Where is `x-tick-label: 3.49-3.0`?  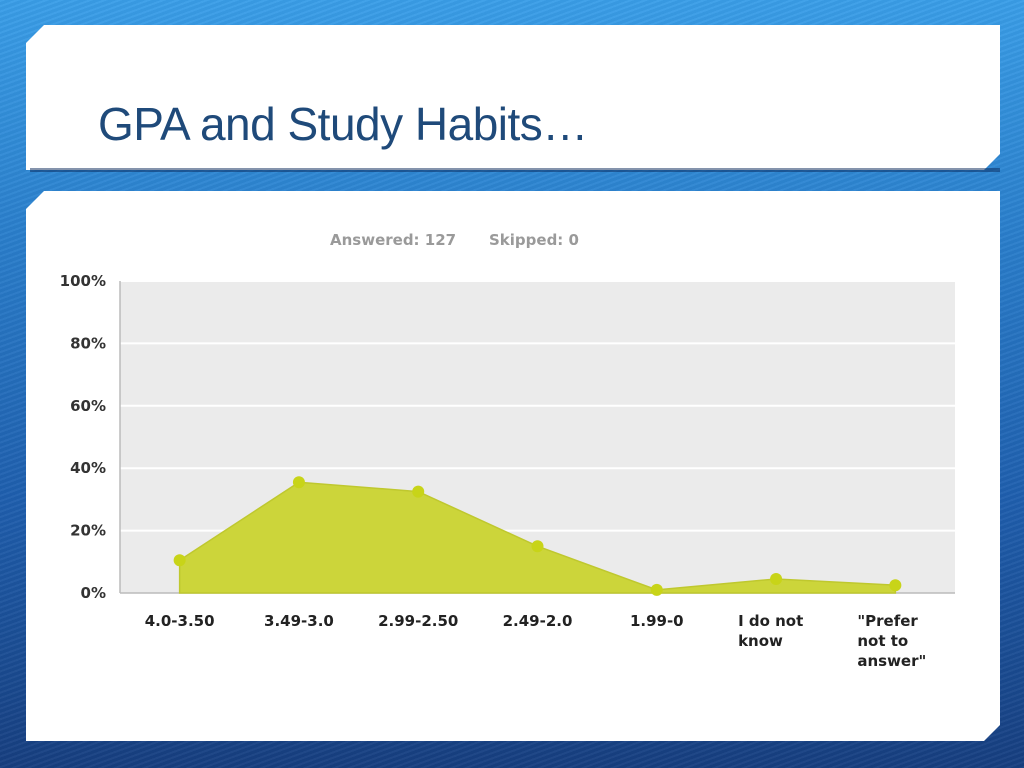
x-tick-label: 3.49-3.0 is located at coordinates (299, 621).